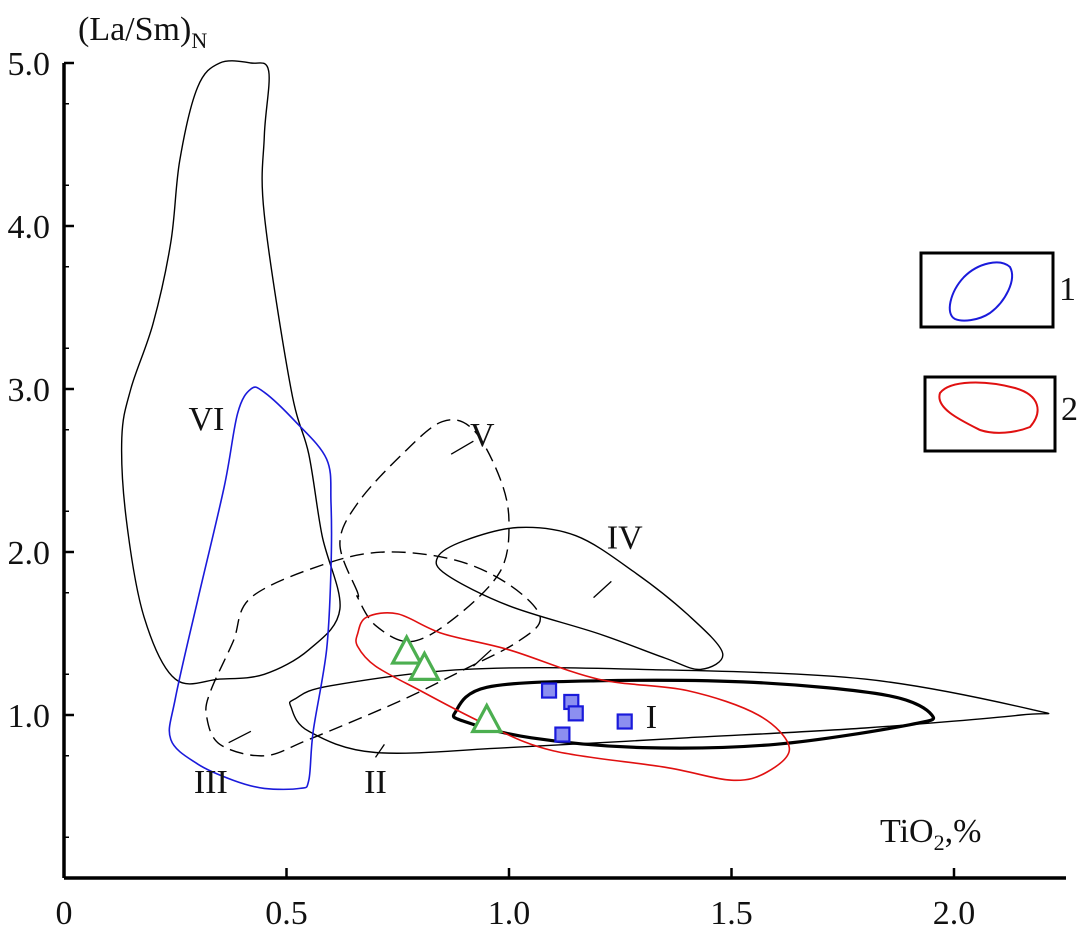 This screenshot has height=930, width=1088. I want to click on field-outline-i, so click(693, 714).